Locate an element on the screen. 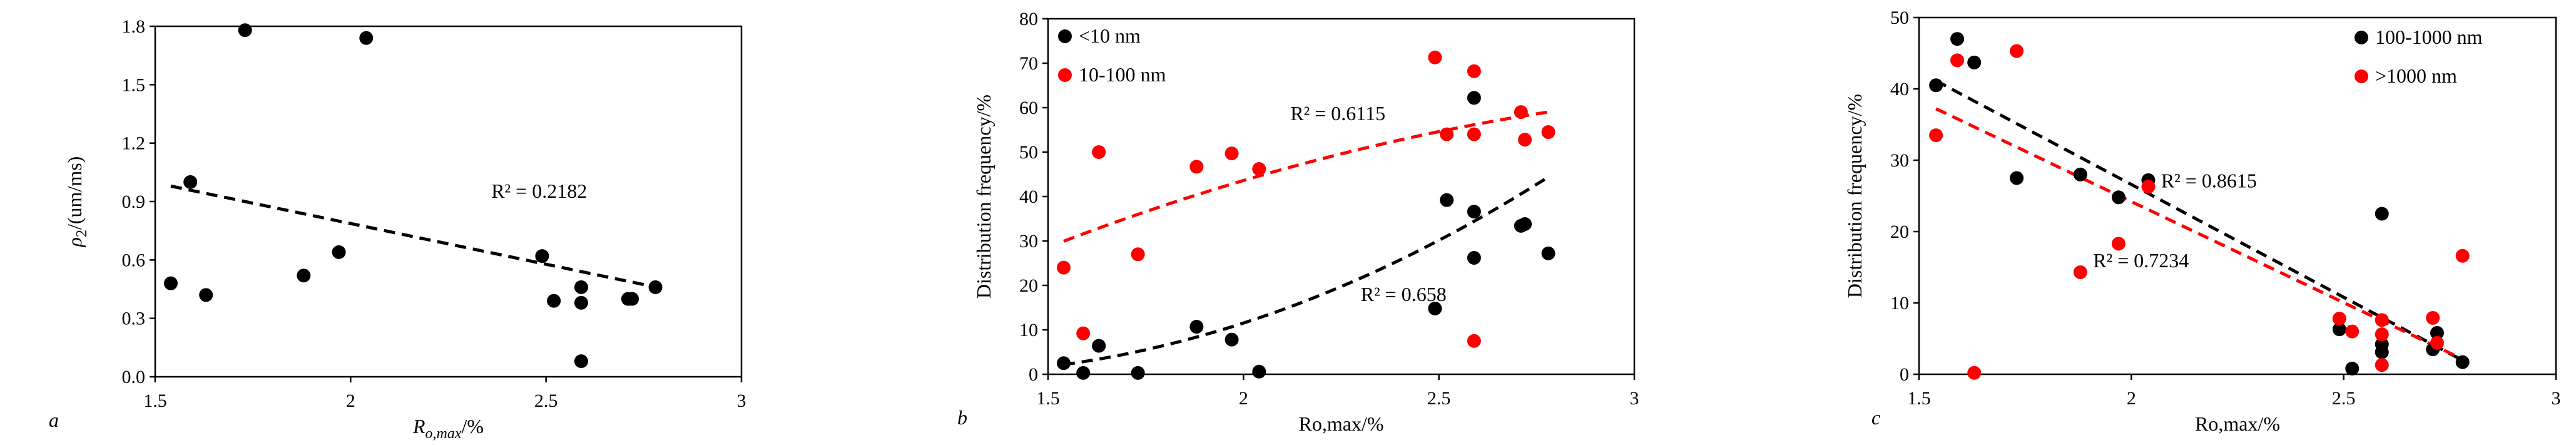 The height and width of the screenshot is (445, 2576). legend-label: 10-100 nm is located at coordinates (1122, 74).